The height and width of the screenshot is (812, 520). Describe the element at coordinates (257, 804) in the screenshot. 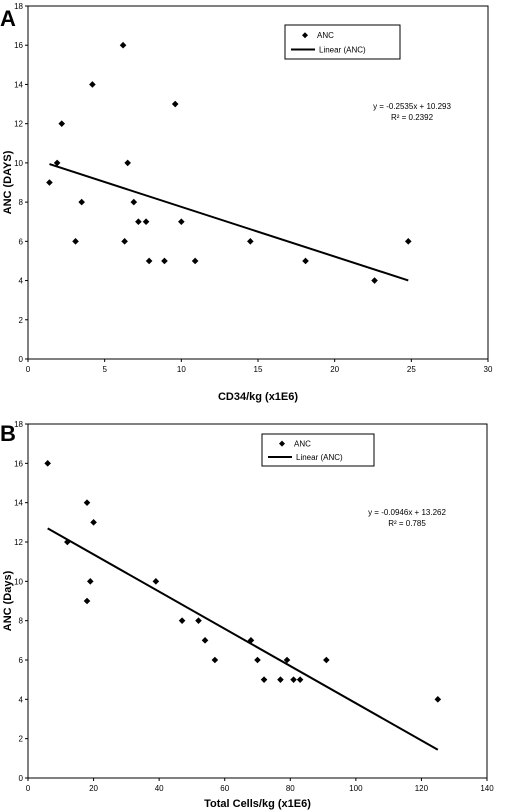

I see `x-axis-title: Total Cells/kg (x1E6)` at that location.